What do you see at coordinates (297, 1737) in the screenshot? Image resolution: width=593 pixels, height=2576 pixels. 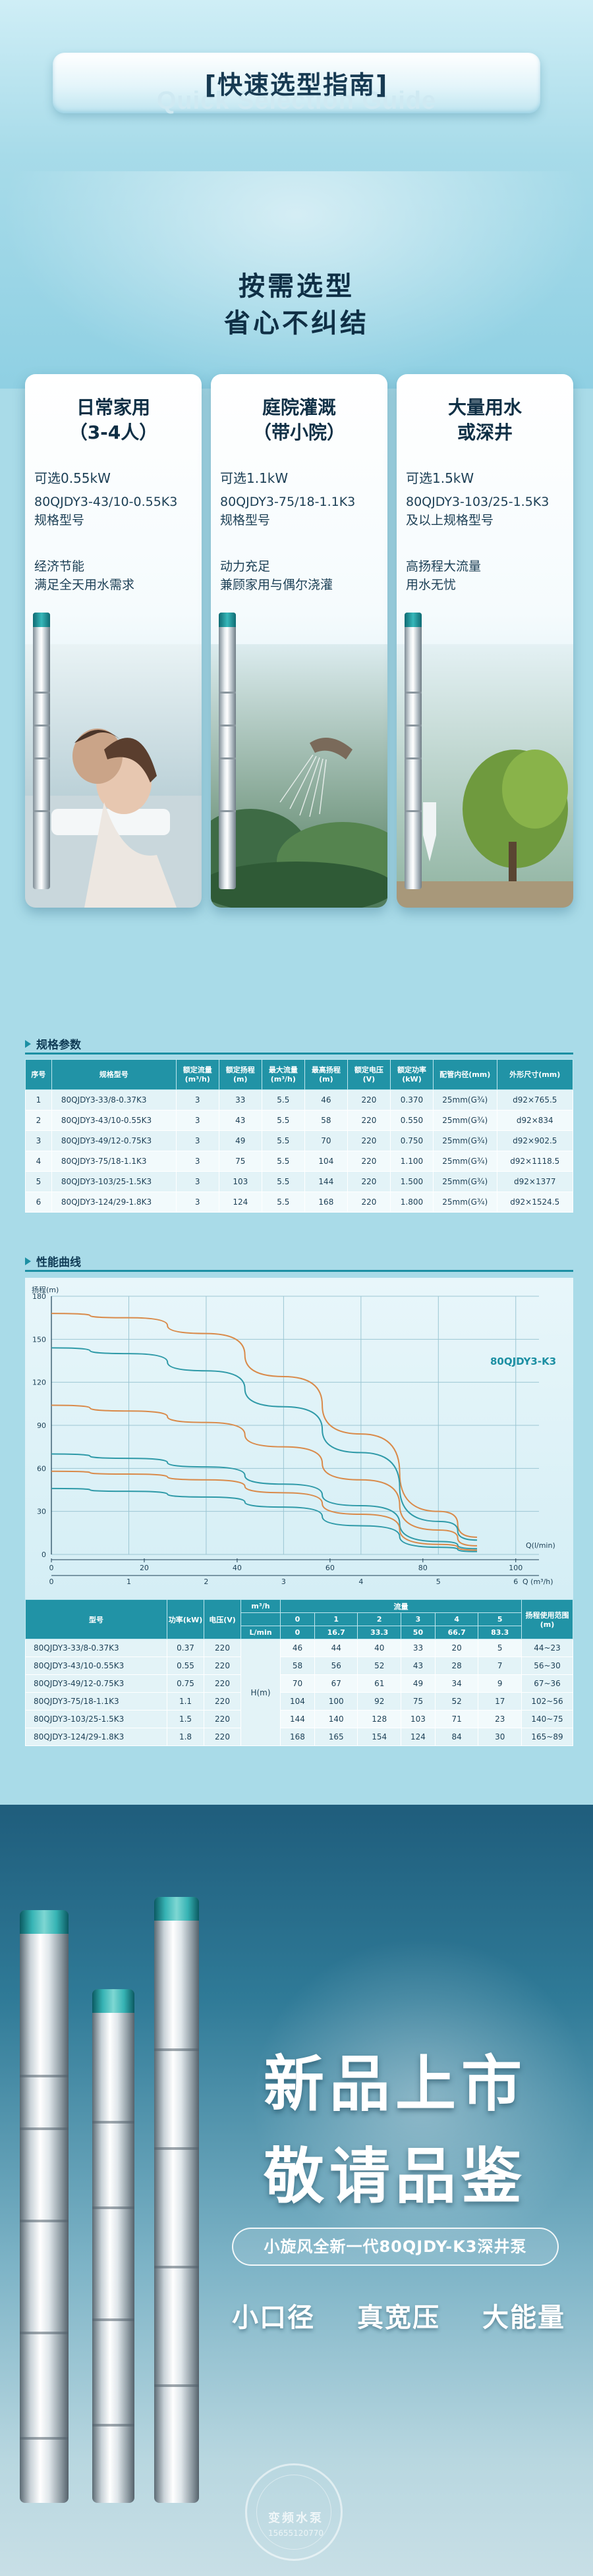 I see `flow-head-cell: 168` at bounding box center [297, 1737].